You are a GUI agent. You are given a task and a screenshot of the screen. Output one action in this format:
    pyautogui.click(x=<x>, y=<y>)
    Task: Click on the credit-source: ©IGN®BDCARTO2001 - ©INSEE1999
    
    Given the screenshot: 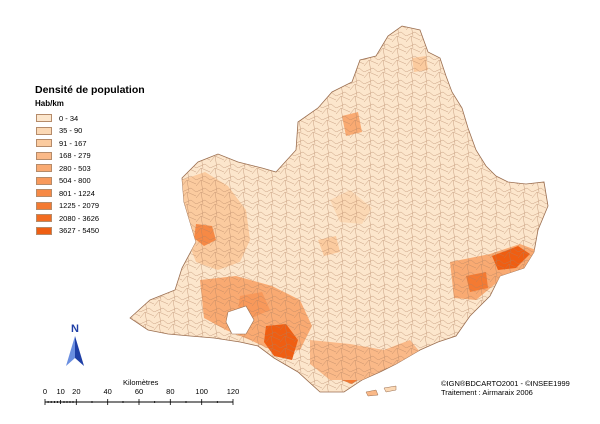 What is the action you would take?
    pyautogui.click(x=505, y=383)
    